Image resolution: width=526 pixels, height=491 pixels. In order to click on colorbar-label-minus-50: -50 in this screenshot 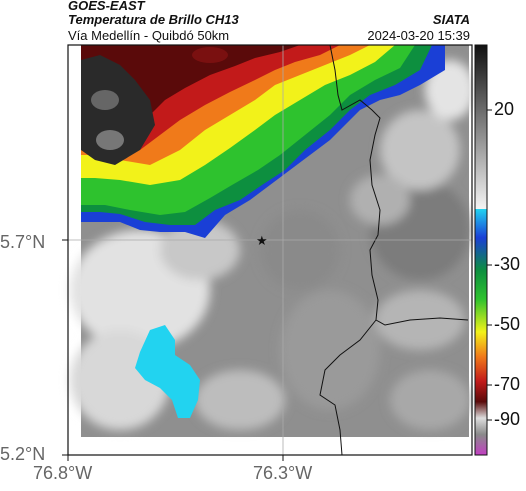, I will do `click(507, 324)`.